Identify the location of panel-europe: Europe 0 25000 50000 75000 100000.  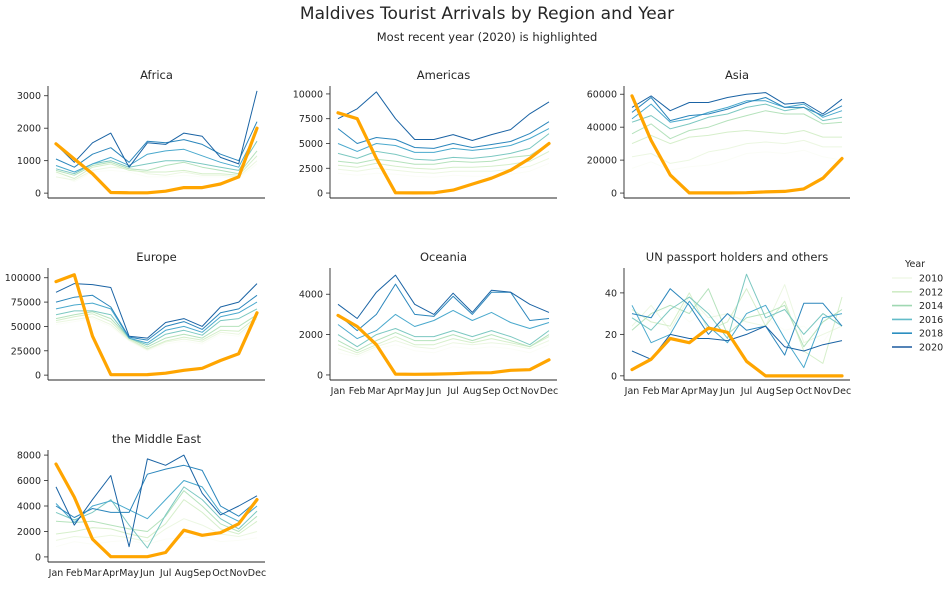
(135, 316).